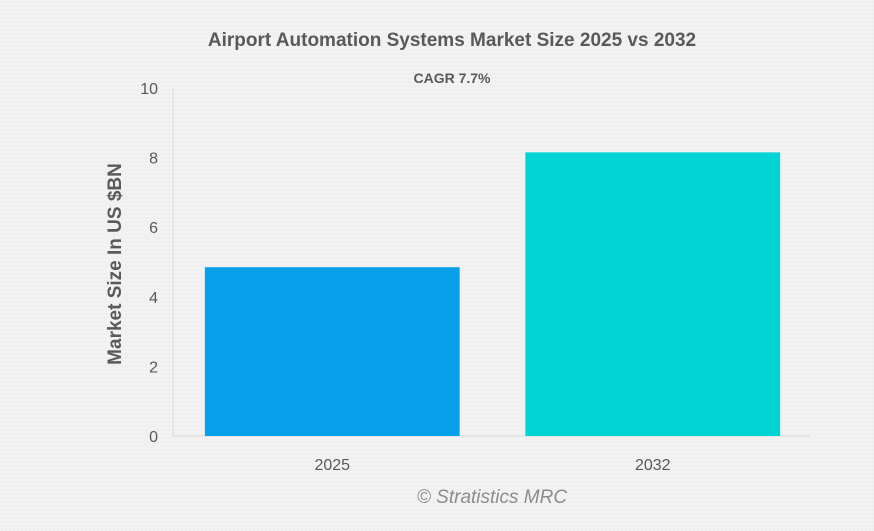 The height and width of the screenshot is (531, 874). What do you see at coordinates (492, 497) in the screenshot?
I see `source-credit: © Stratistics MRC` at bounding box center [492, 497].